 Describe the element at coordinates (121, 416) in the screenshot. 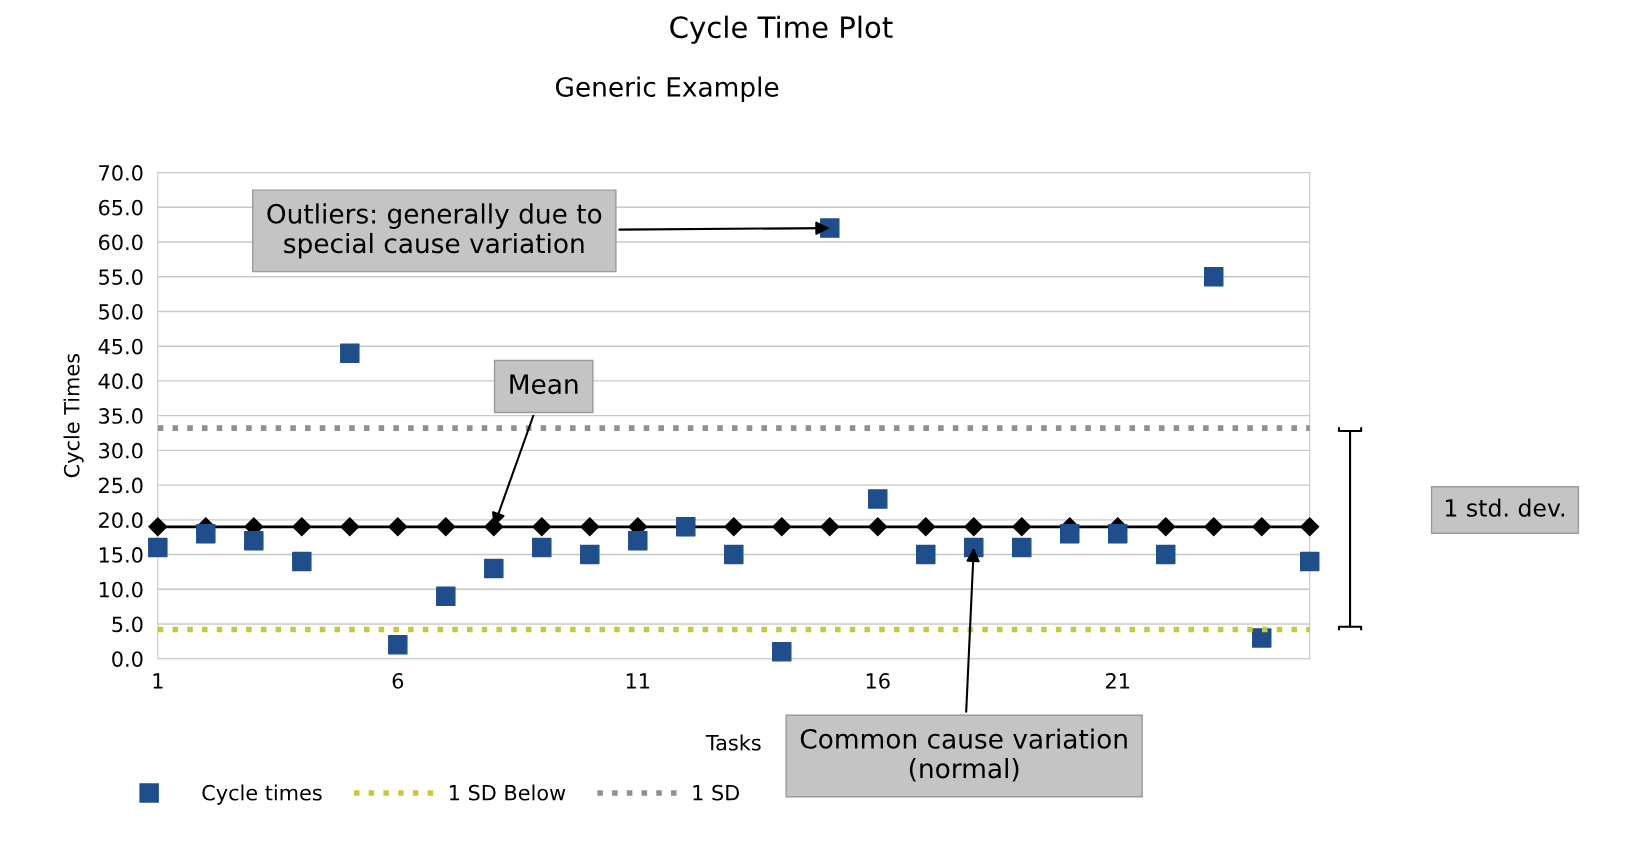

I see `y-tick-label: 35.0` at that location.